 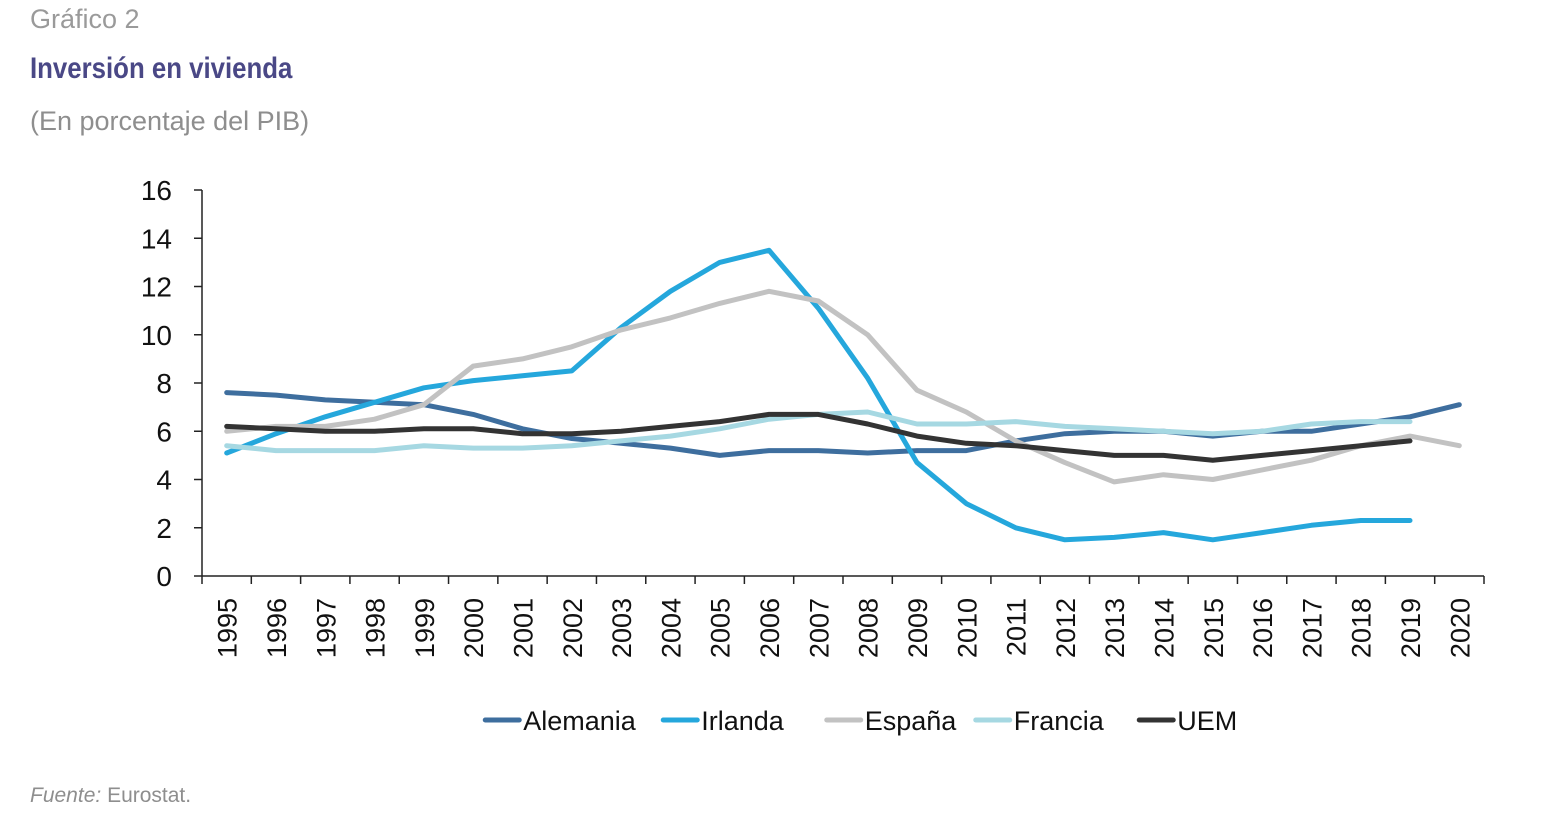 I want to click on x-tick-label: 2015, so click(x=1214, y=628).